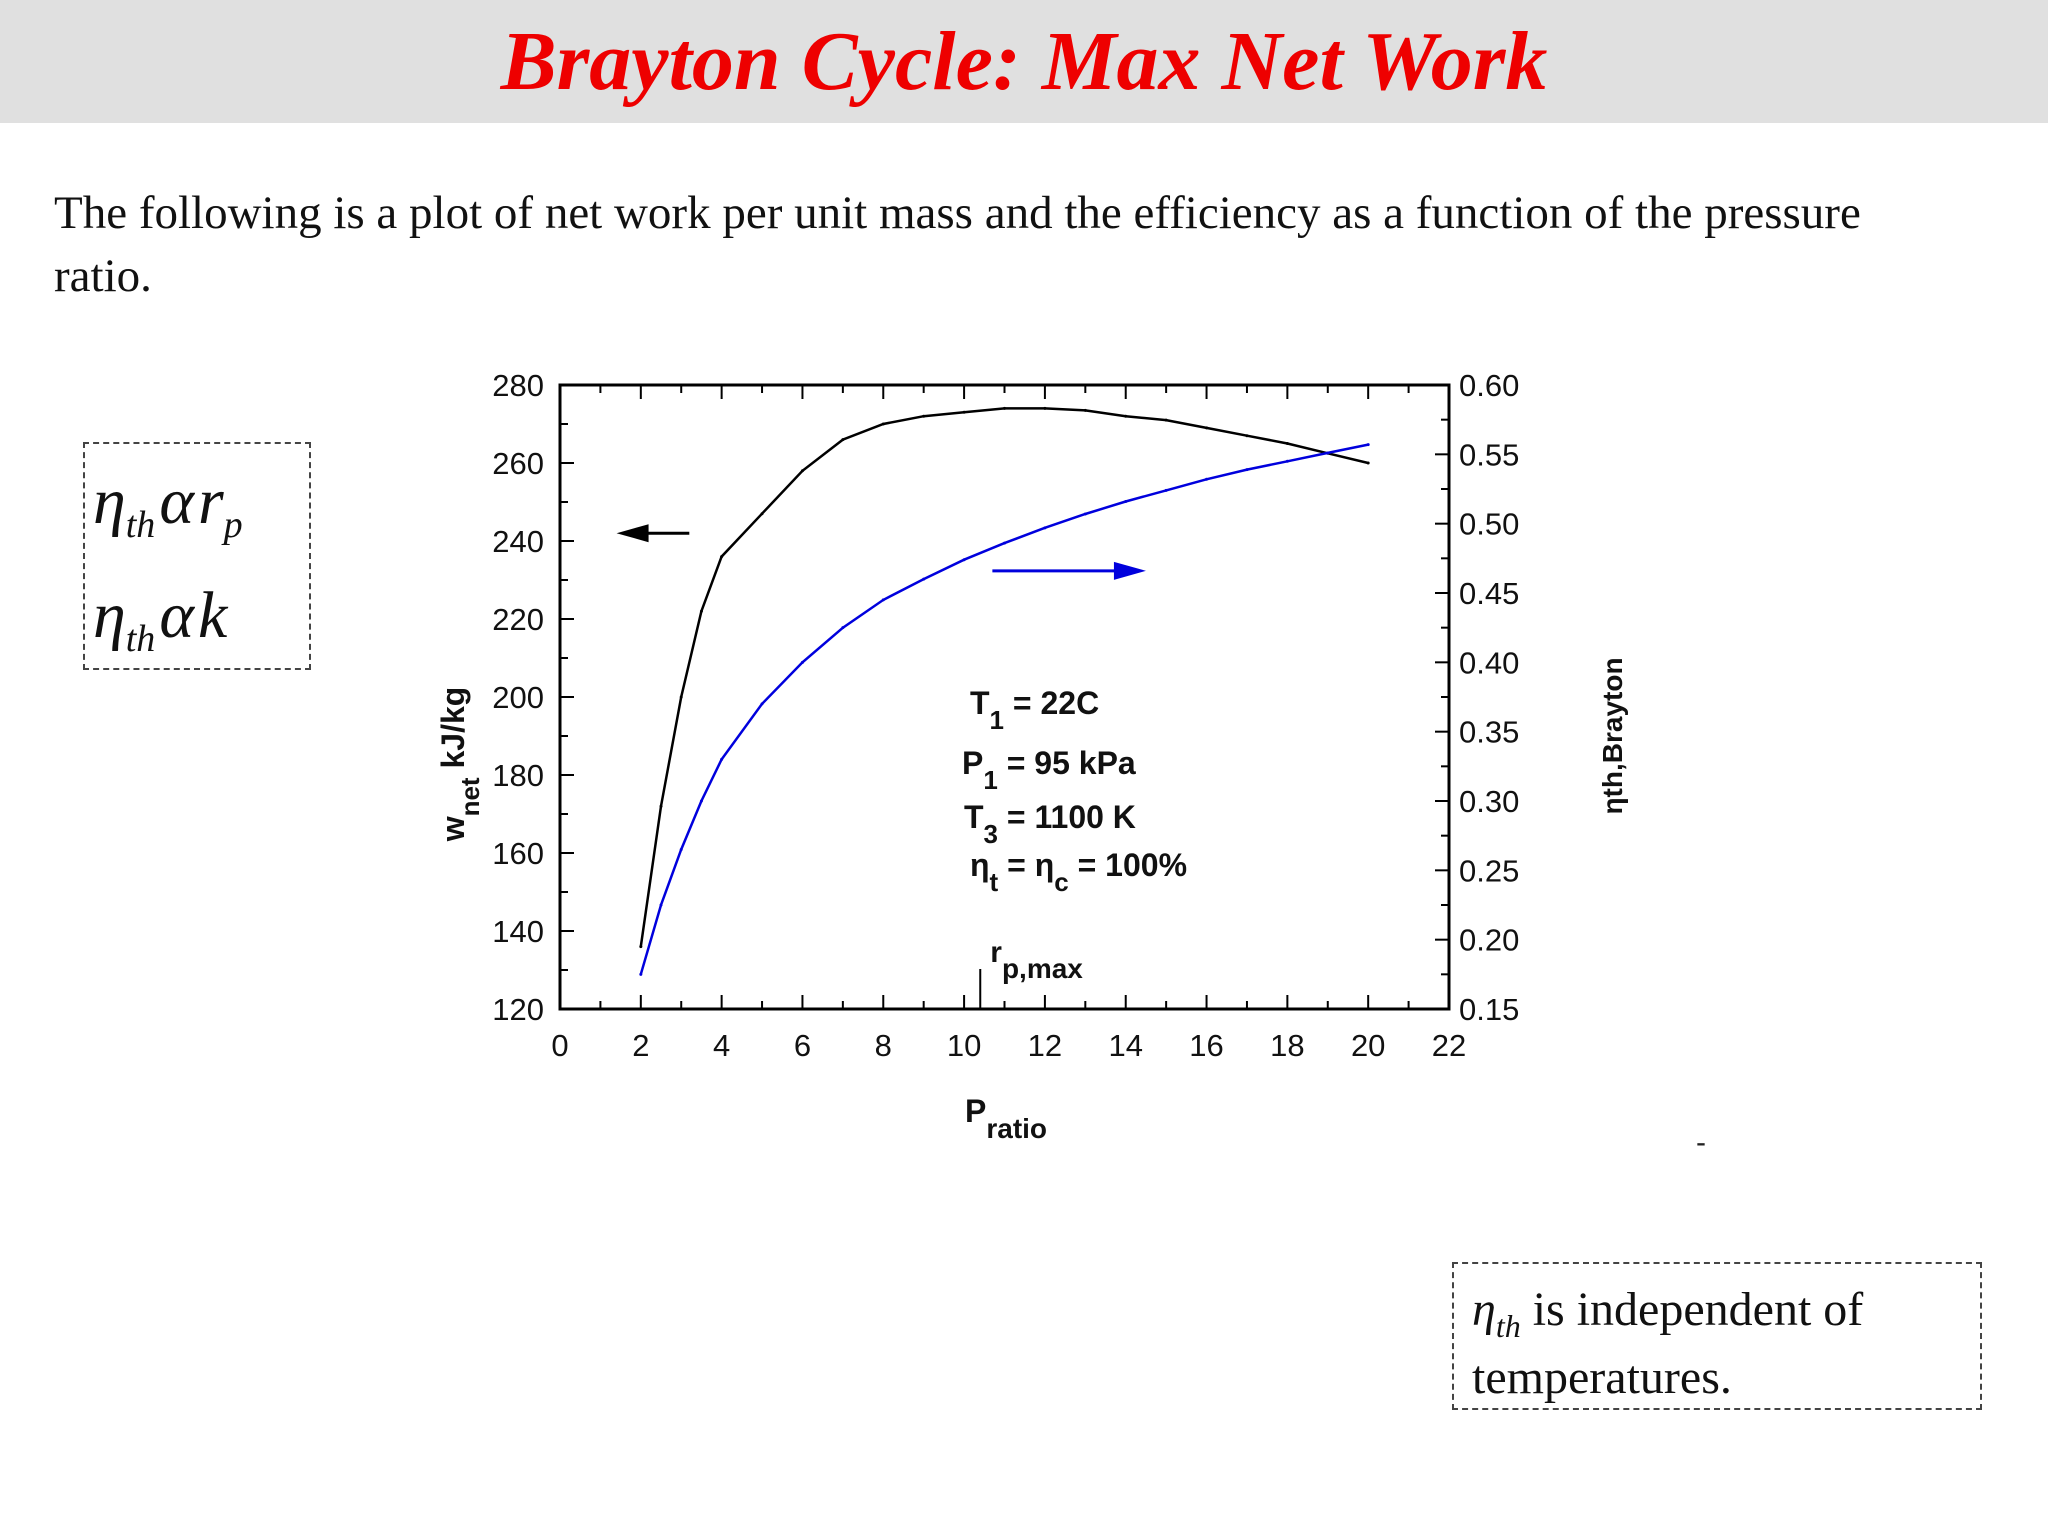 The height and width of the screenshot is (1536, 2048). I want to click on y-tick-label: 280, so click(518, 385).